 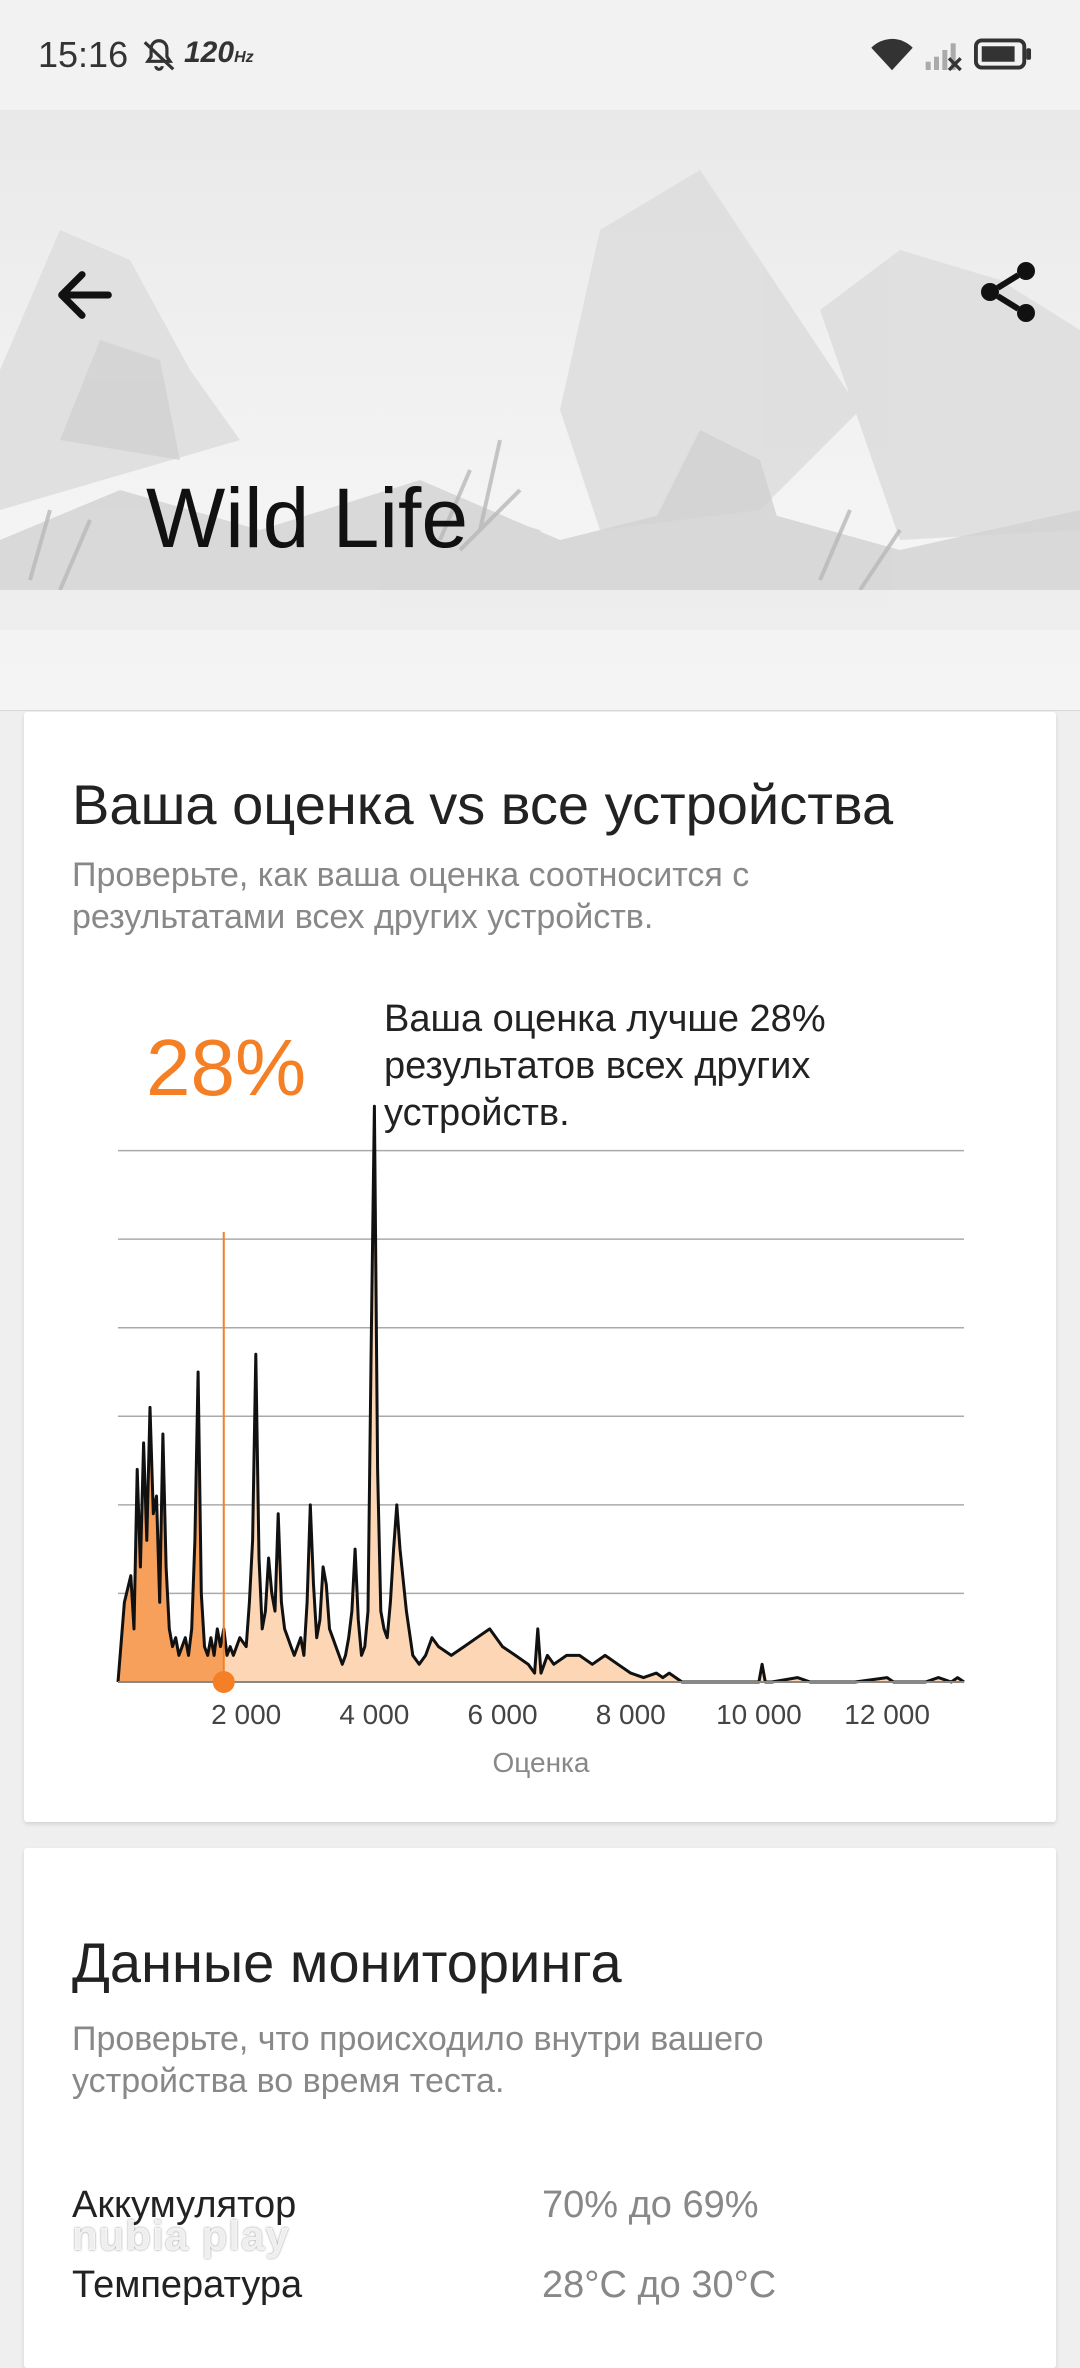 What do you see at coordinates (347, 1962) in the screenshot?
I see `monitoring-title: Данные мониторинга` at bounding box center [347, 1962].